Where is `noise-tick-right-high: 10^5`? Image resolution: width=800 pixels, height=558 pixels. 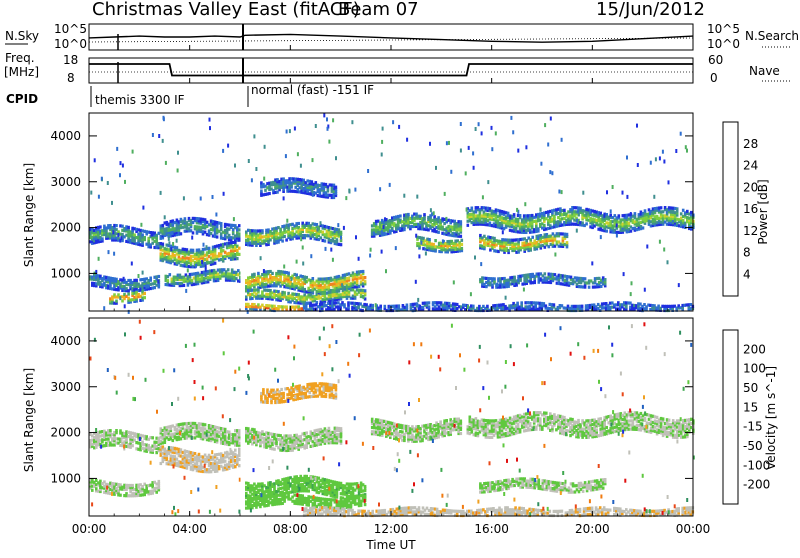
noise-tick-right-high: 10^5 is located at coordinates (723, 29).